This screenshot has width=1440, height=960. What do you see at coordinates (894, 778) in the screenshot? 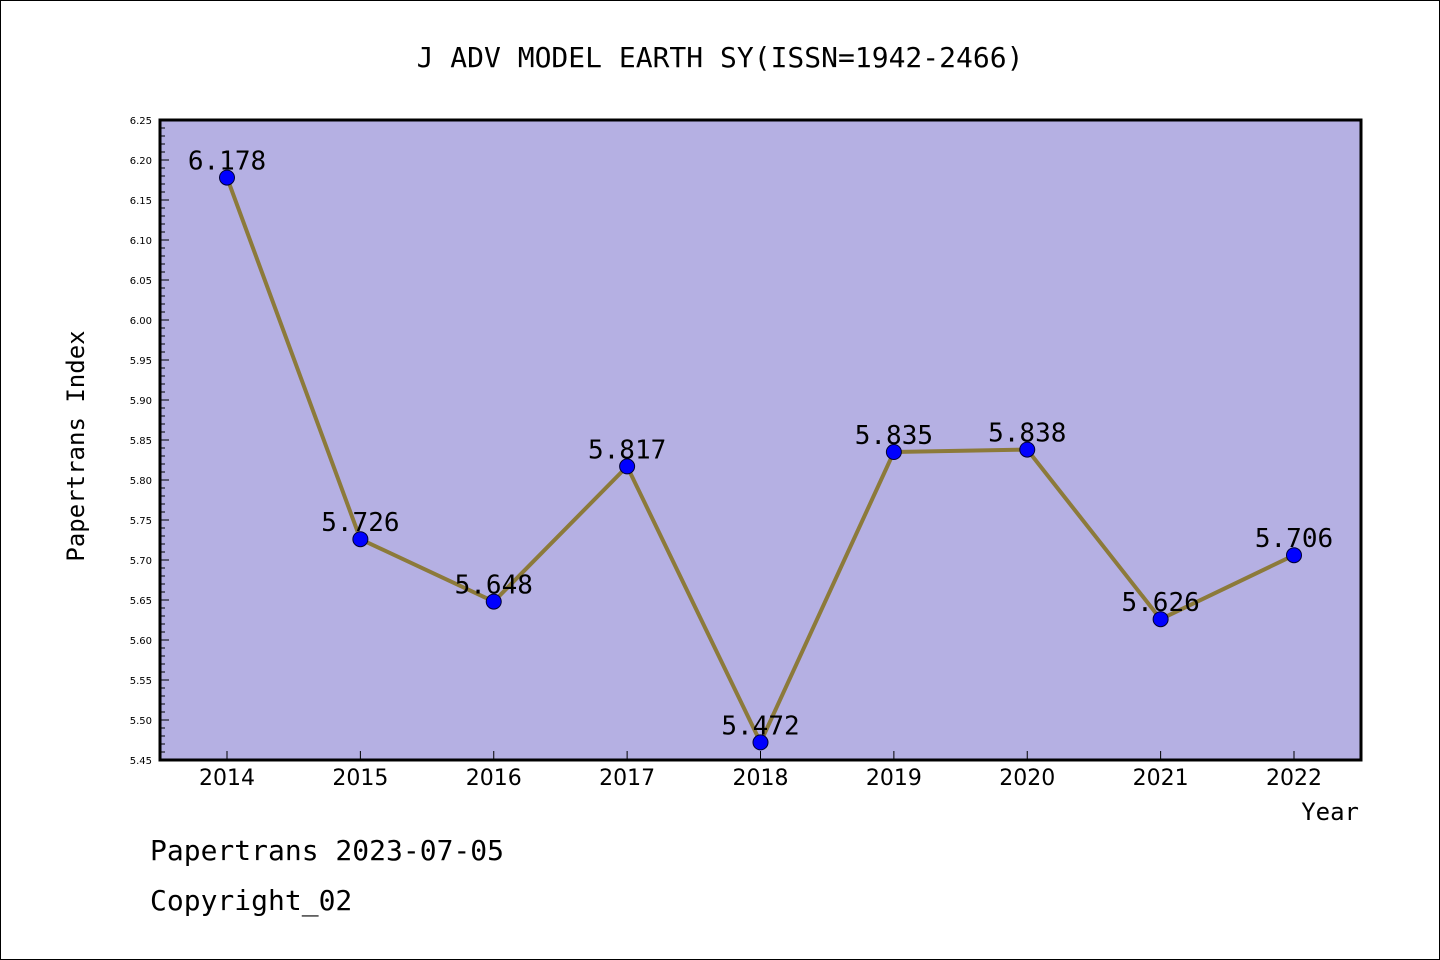
I see `x-tick-label: 2019` at bounding box center [894, 778].